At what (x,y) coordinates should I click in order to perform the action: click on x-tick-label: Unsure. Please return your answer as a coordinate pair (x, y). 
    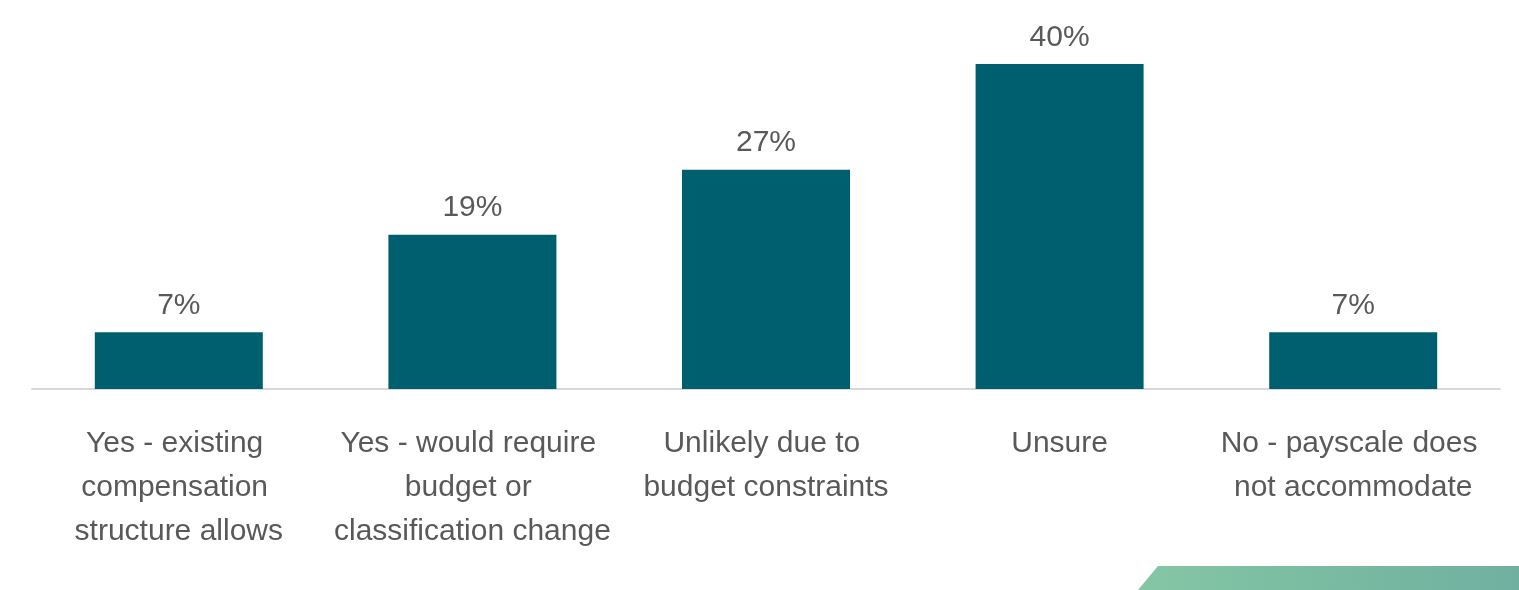
    Looking at the image, I should click on (1059, 441).